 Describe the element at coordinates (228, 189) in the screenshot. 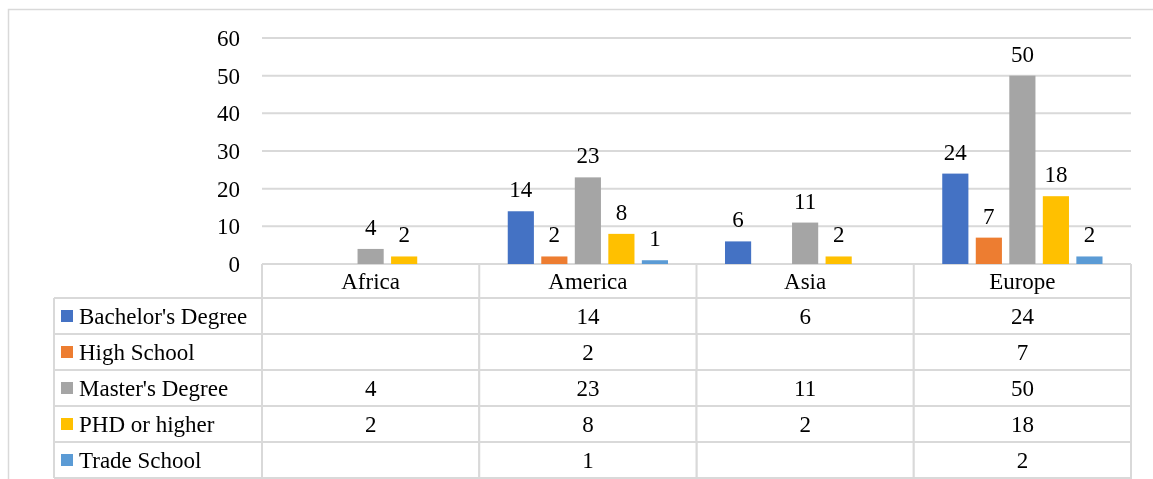

I see `y-tick-label: 20` at that location.